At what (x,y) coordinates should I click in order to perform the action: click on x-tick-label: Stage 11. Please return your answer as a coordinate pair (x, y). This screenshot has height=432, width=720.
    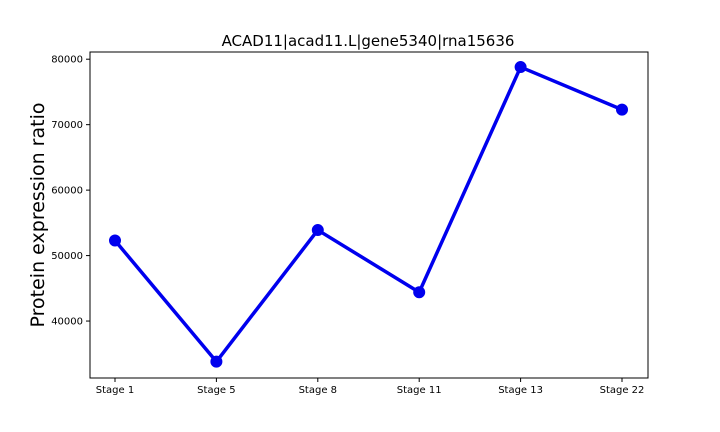
    Looking at the image, I should click on (419, 390).